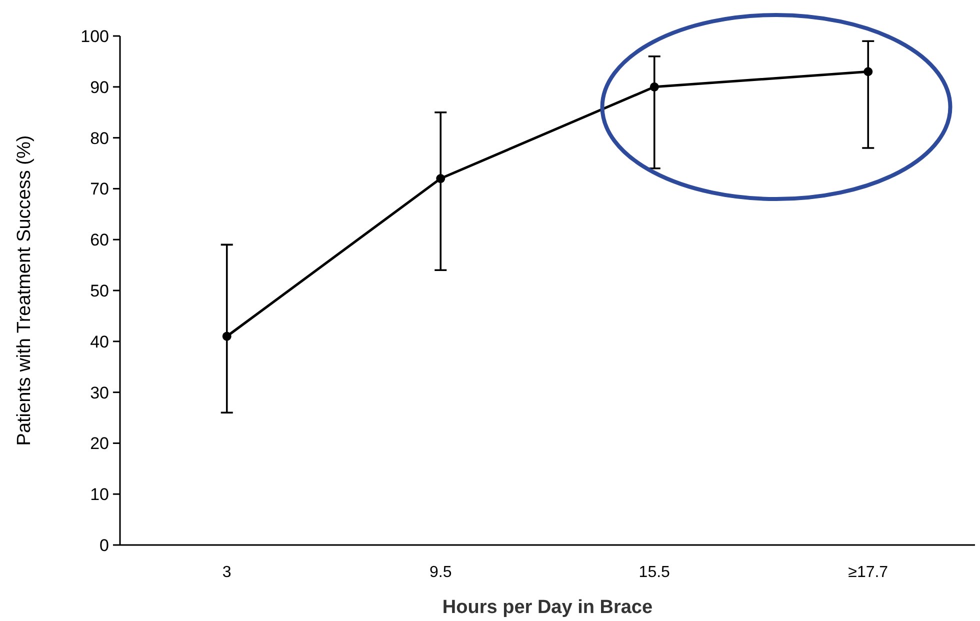 Image resolution: width=980 pixels, height=621 pixels. What do you see at coordinates (99, 290) in the screenshot?
I see `y-tick-label: 50` at bounding box center [99, 290].